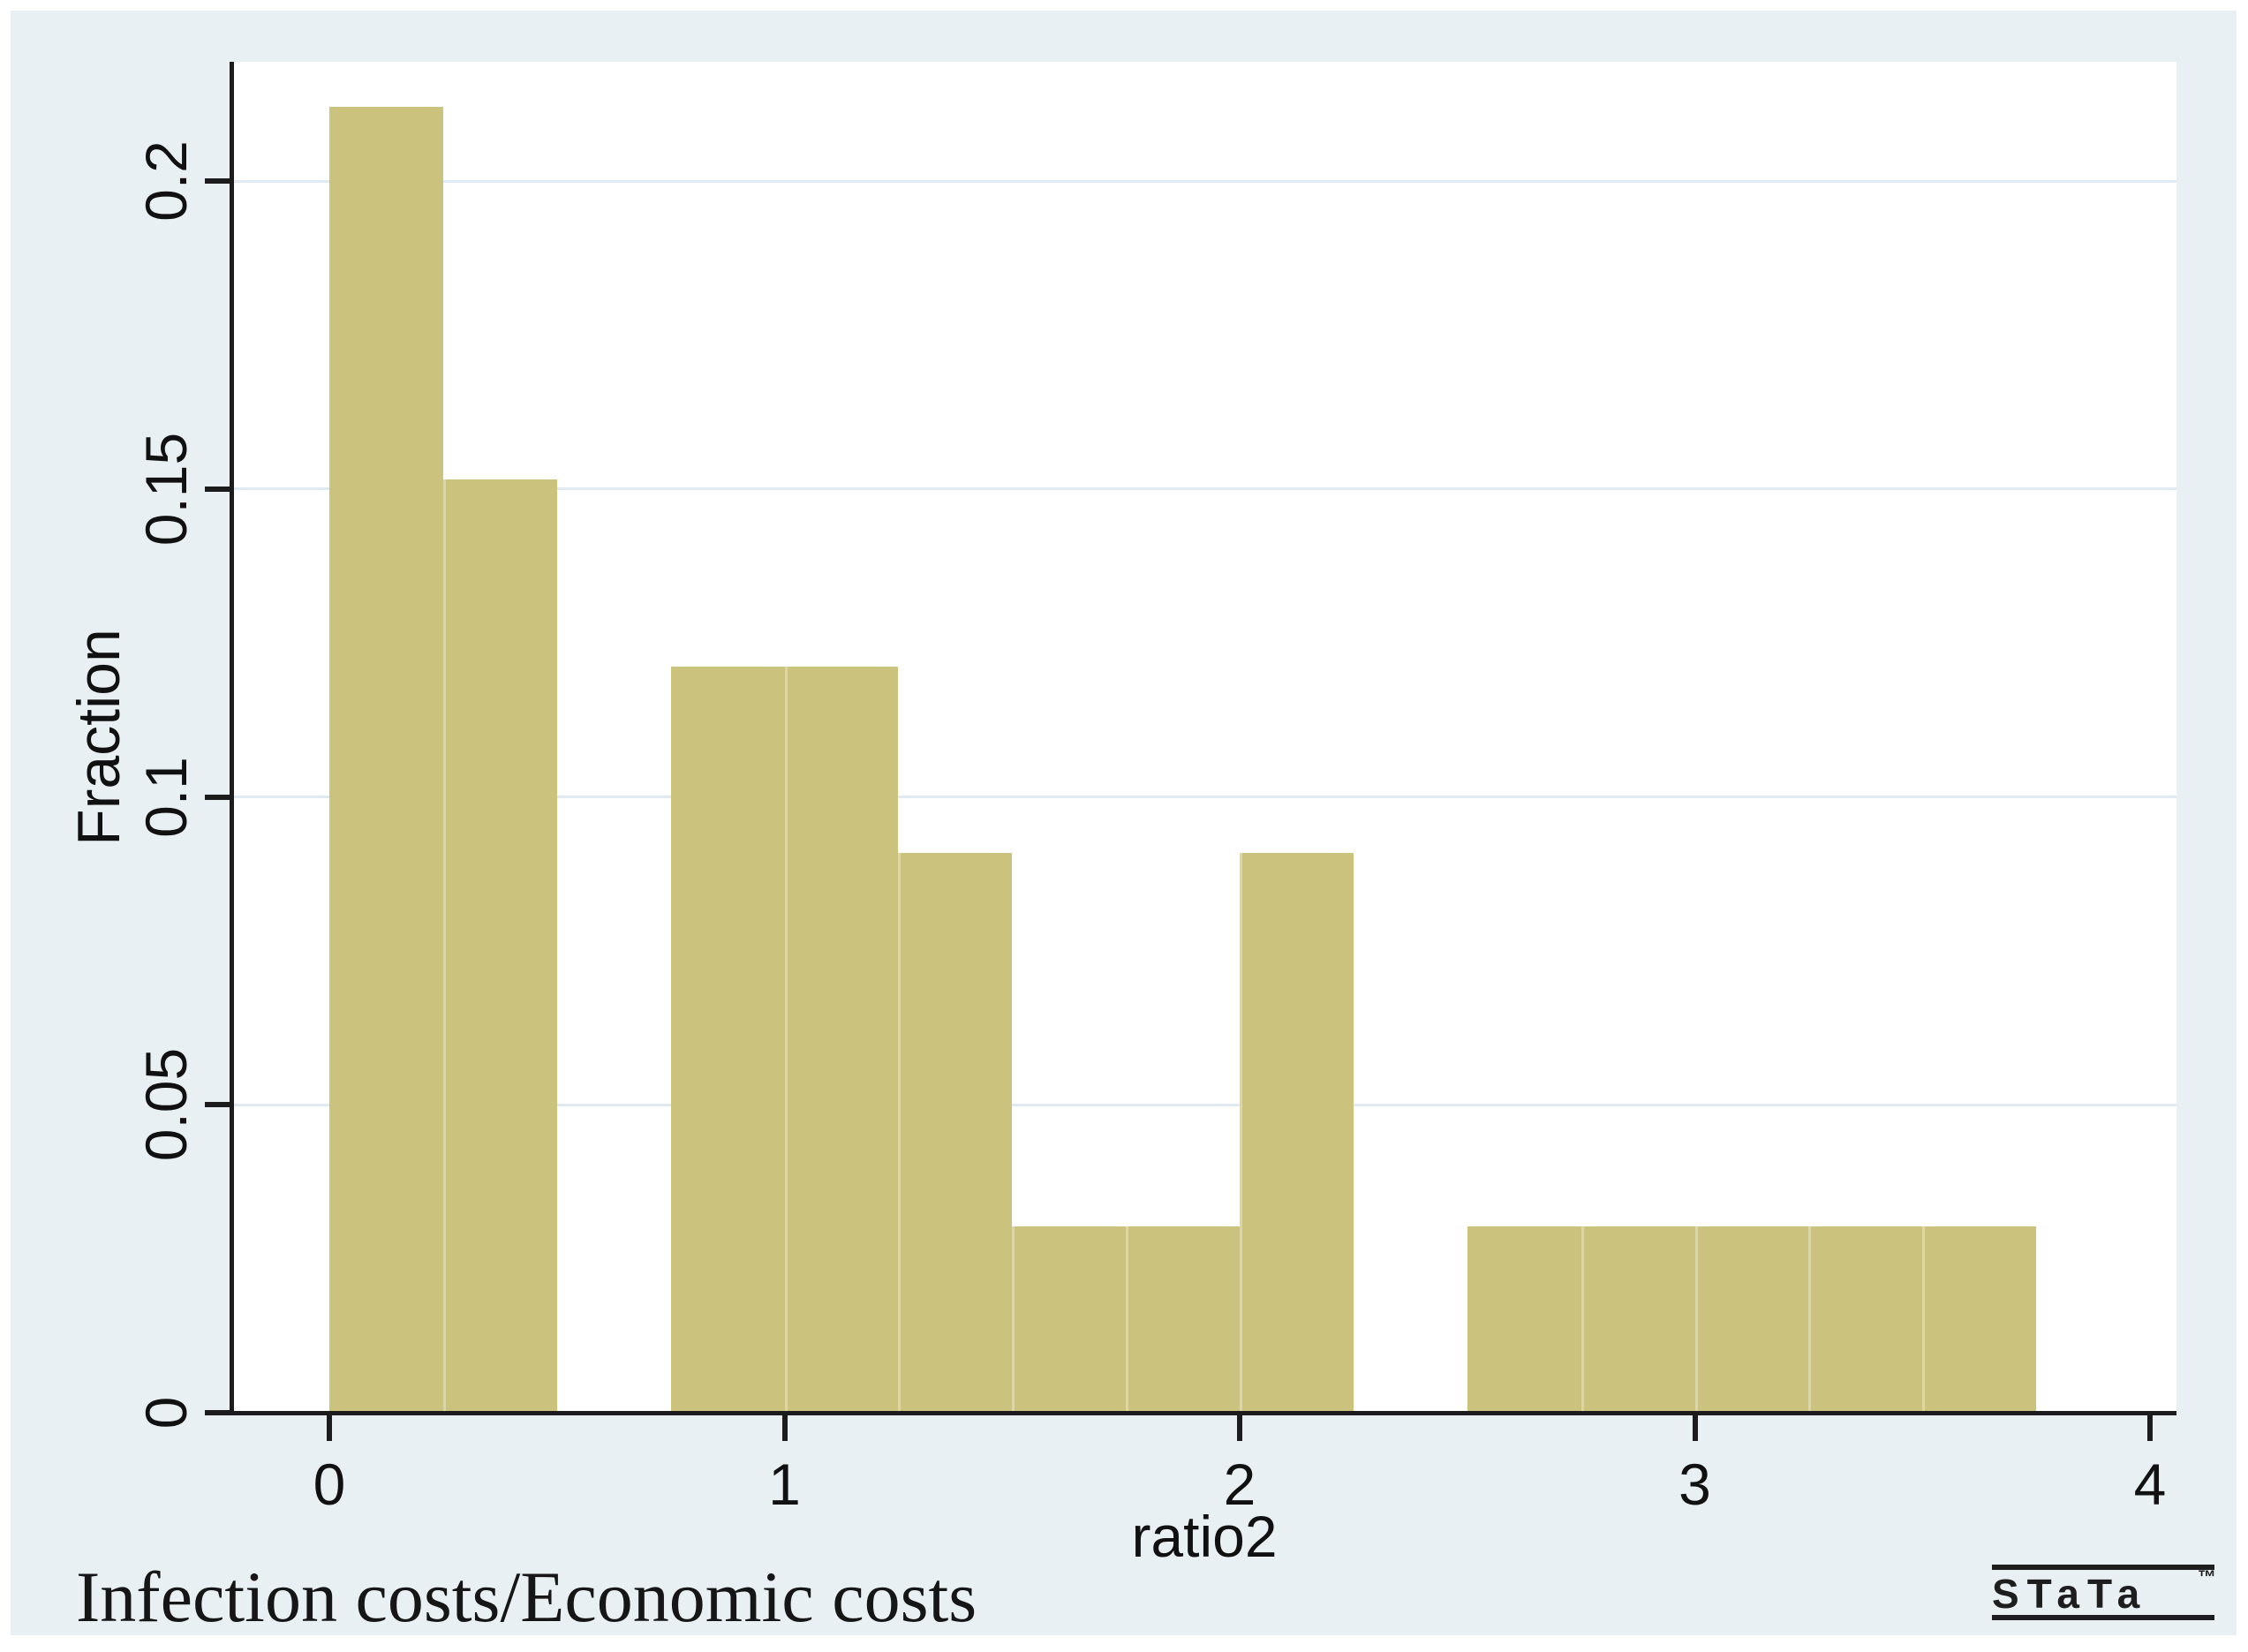  Describe the element at coordinates (166, 489) in the screenshot. I see `y-tick-label: 0.15` at that location.